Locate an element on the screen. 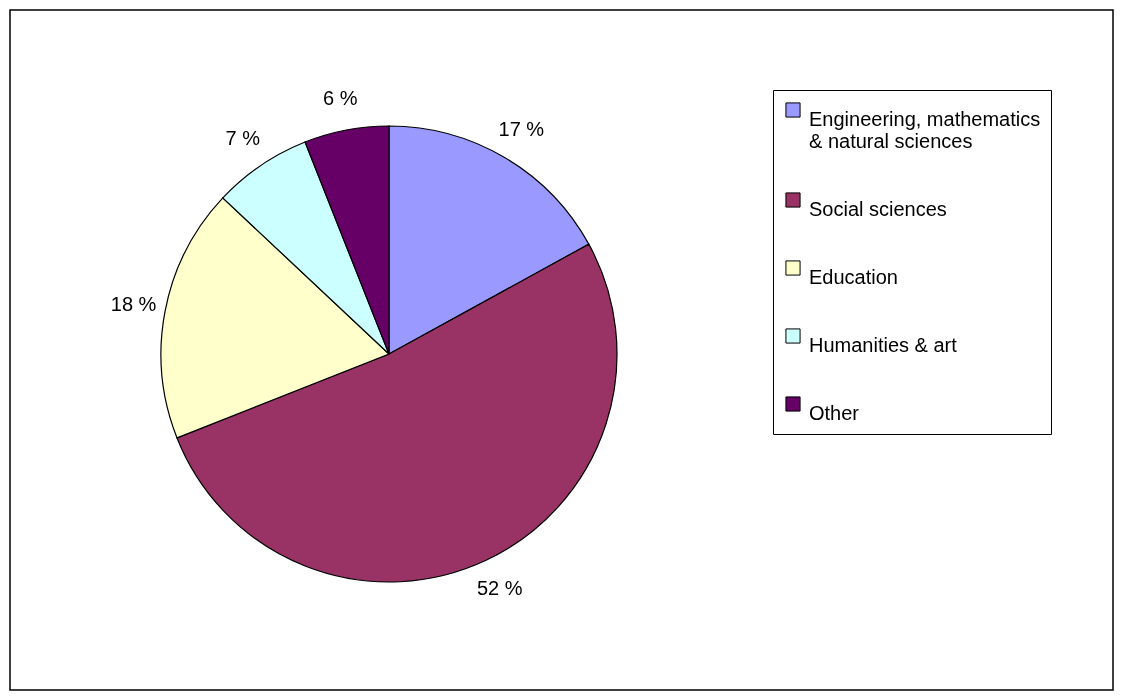 Image resolution: width=1123 pixels, height=700 pixels. data-label: 17 % is located at coordinates (521, 129).